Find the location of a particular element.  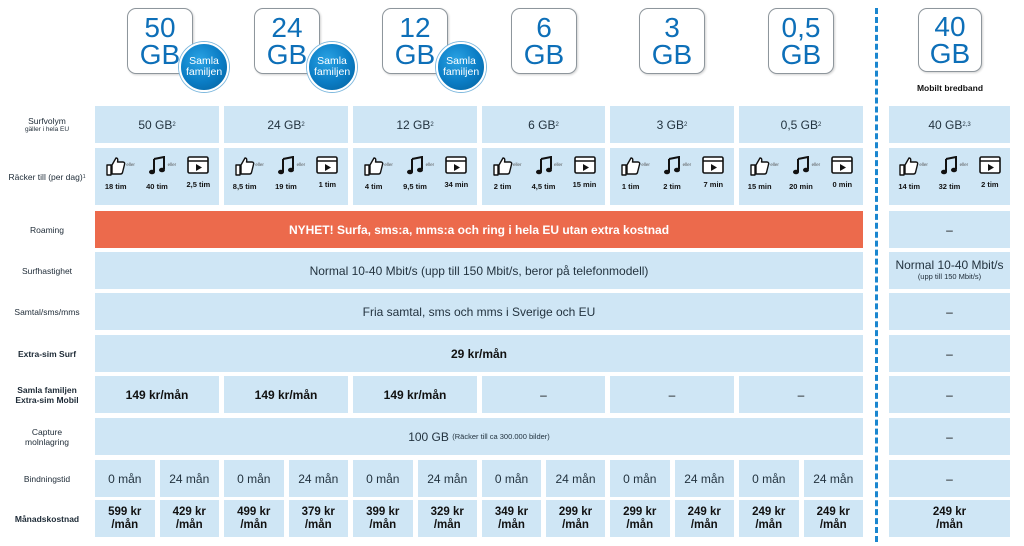

usage-value: 1 tim is located at coordinates (630, 186).